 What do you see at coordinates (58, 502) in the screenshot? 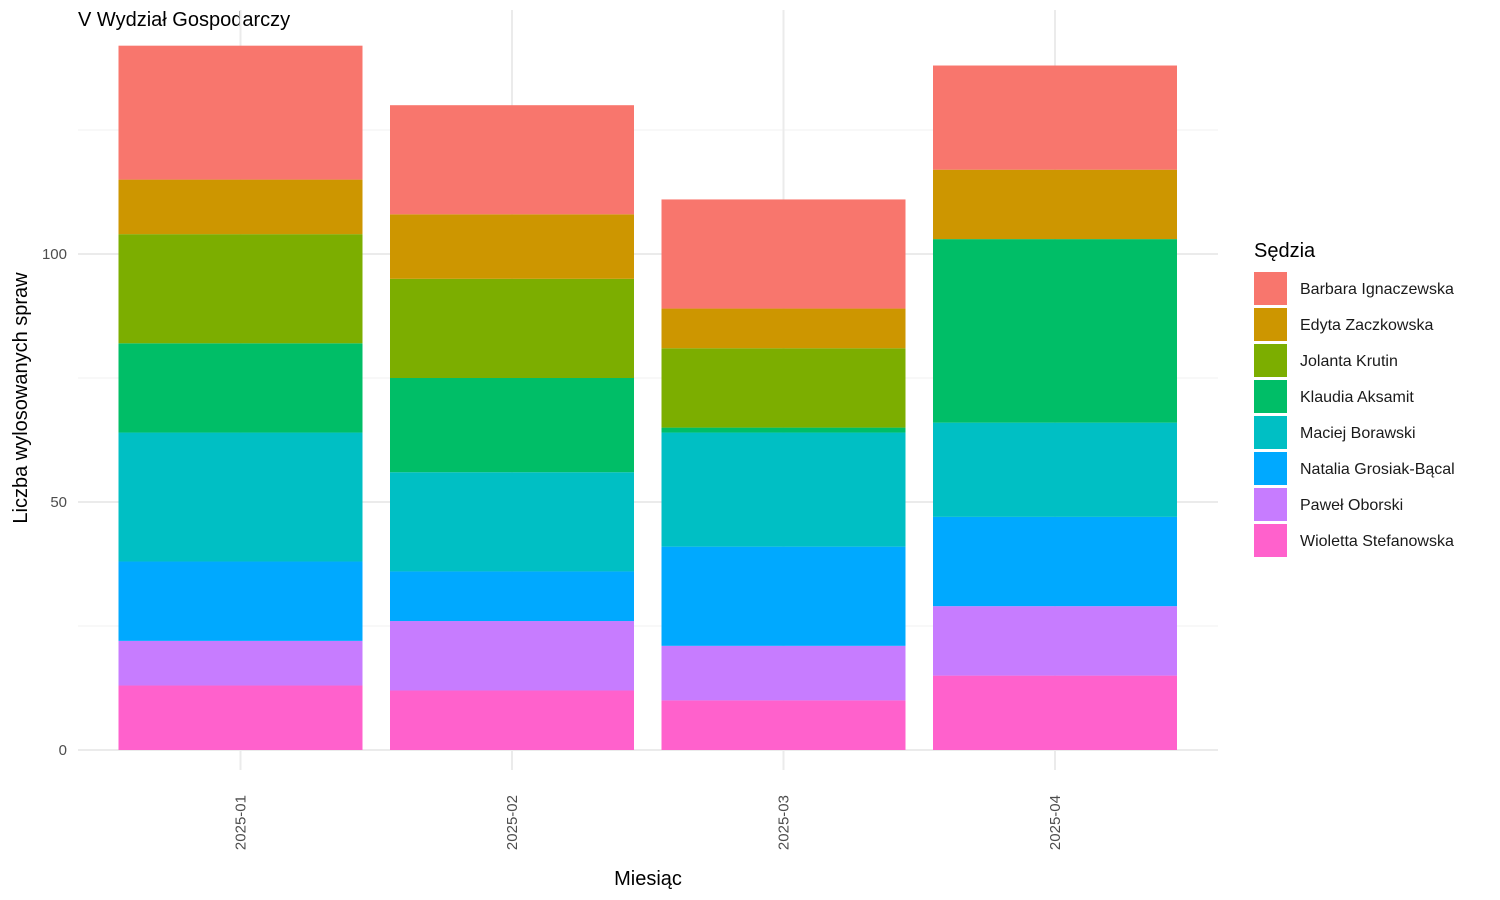
I see `y-tick-label: 50` at bounding box center [58, 502].